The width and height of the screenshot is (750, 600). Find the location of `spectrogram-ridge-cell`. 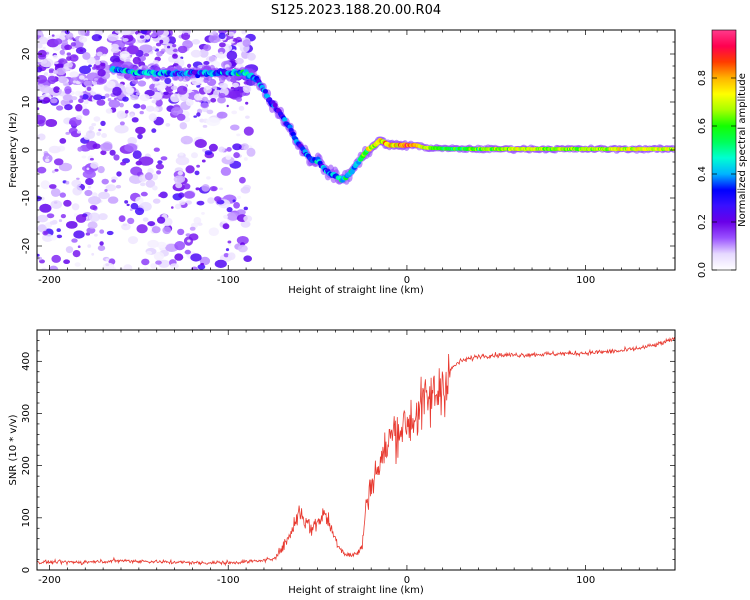

spectrogram-ridge-cell is located at coordinates (293, 134).